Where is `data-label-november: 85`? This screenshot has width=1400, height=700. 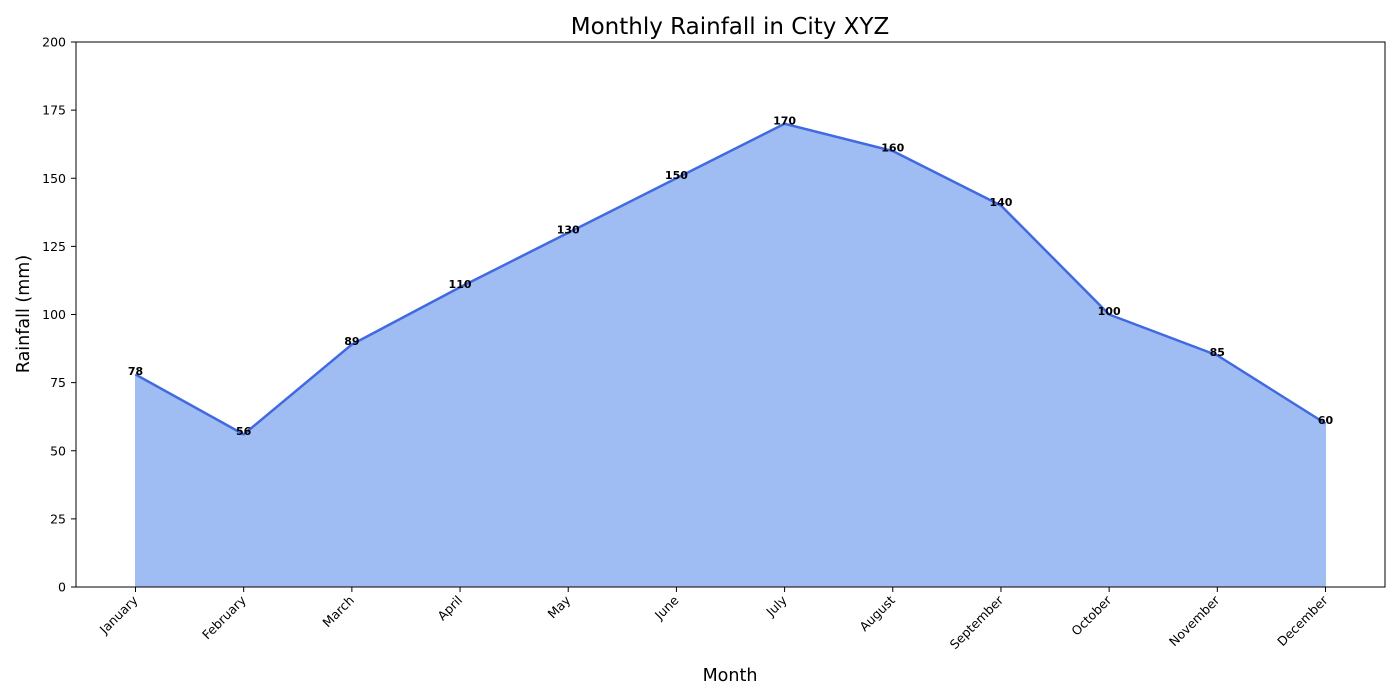 data-label-november: 85 is located at coordinates (1217, 352).